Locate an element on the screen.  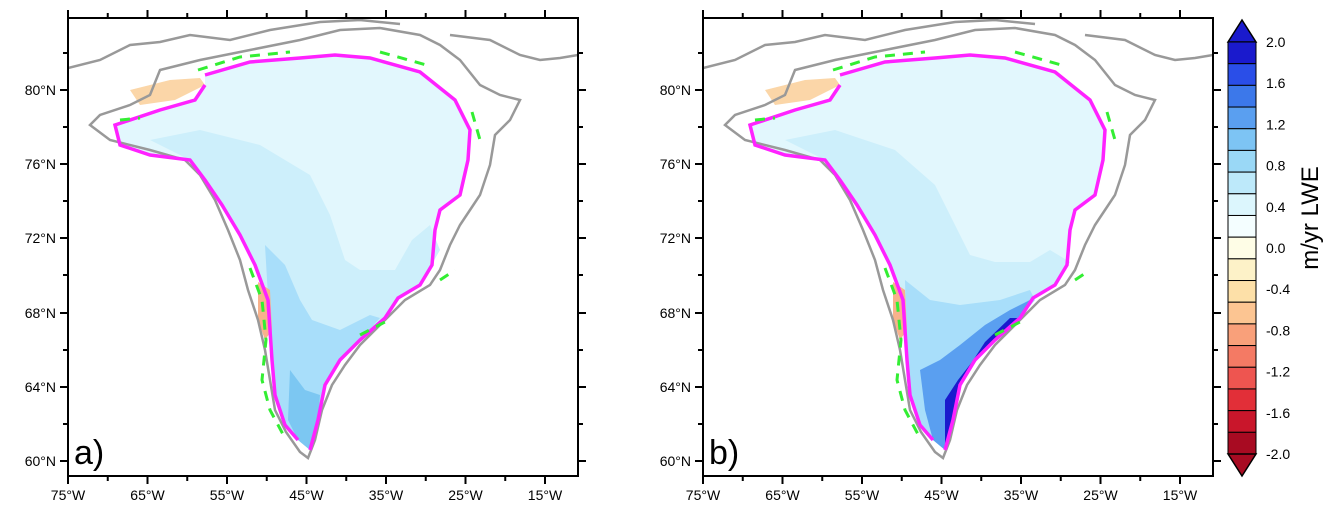
panel-a-lon-label: 35°W is located at coordinates (386, 495).